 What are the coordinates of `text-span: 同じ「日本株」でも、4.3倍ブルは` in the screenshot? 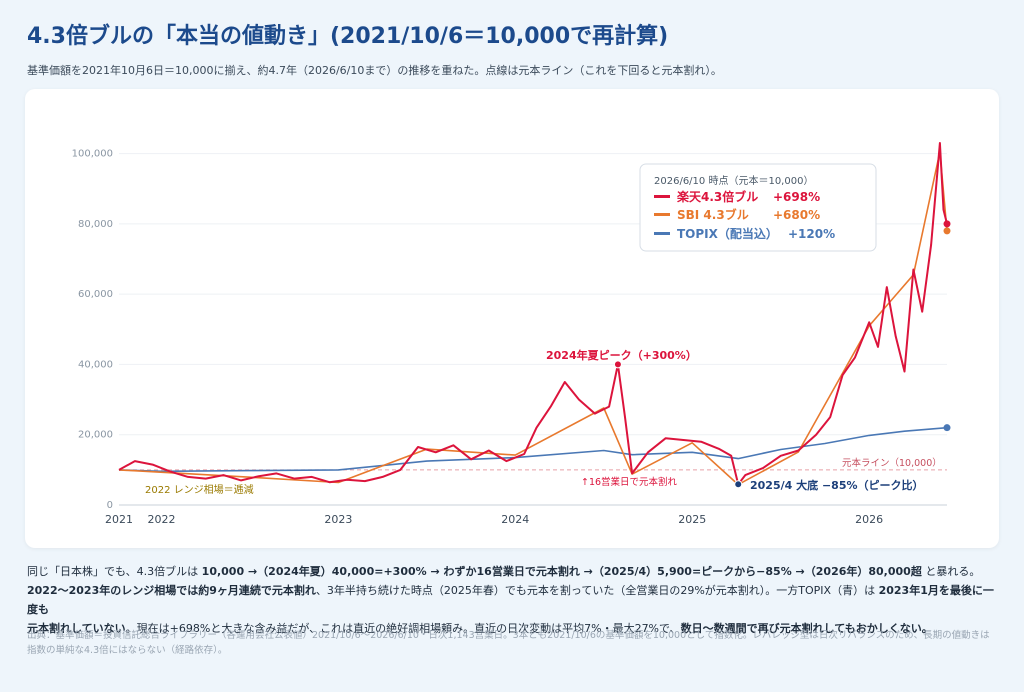 It's located at (114, 571).